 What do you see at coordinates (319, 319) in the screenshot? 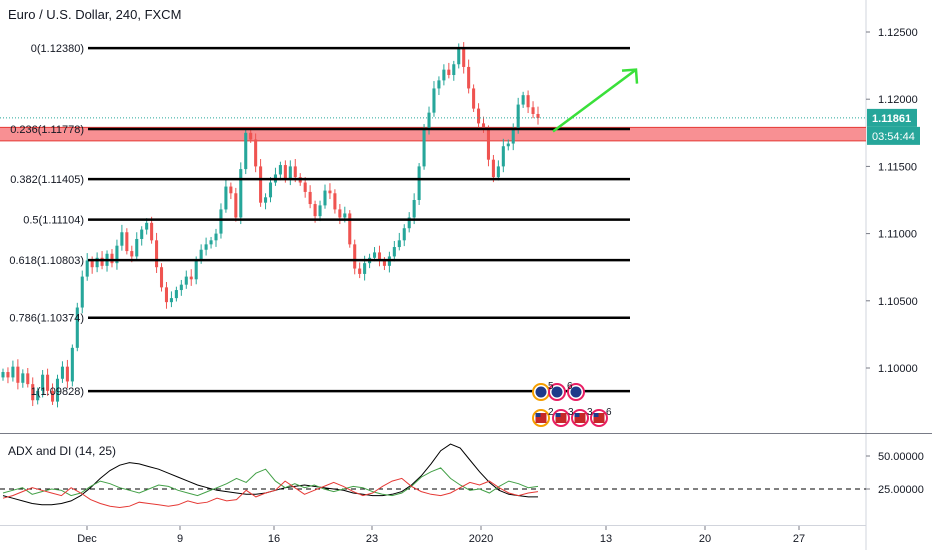
I see `fib-level: 0.786(1.10374)` at bounding box center [319, 319].